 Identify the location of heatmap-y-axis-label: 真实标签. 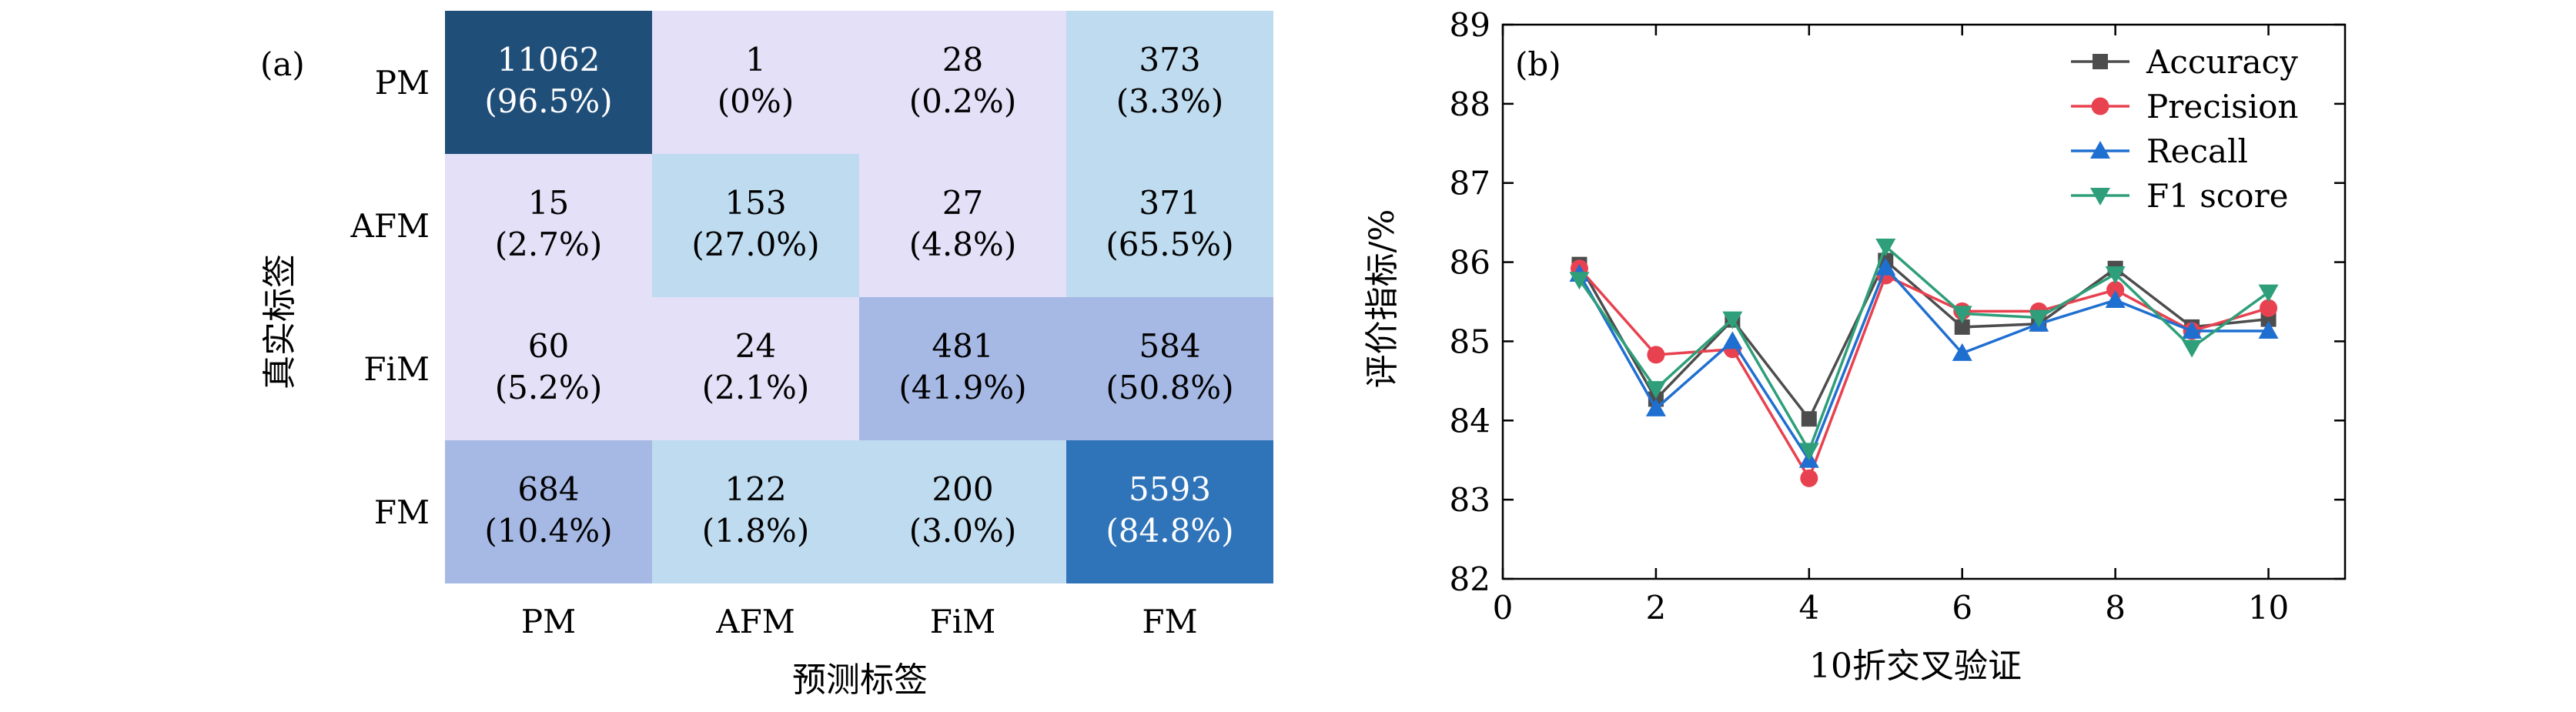
(279, 321).